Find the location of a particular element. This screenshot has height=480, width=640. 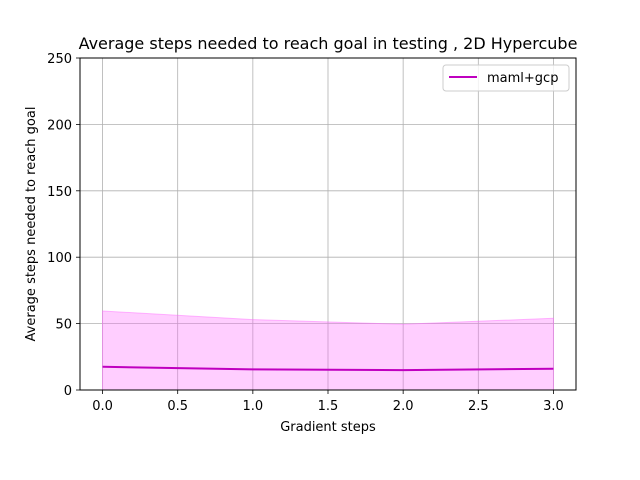

confidence-band is located at coordinates (328, 350).